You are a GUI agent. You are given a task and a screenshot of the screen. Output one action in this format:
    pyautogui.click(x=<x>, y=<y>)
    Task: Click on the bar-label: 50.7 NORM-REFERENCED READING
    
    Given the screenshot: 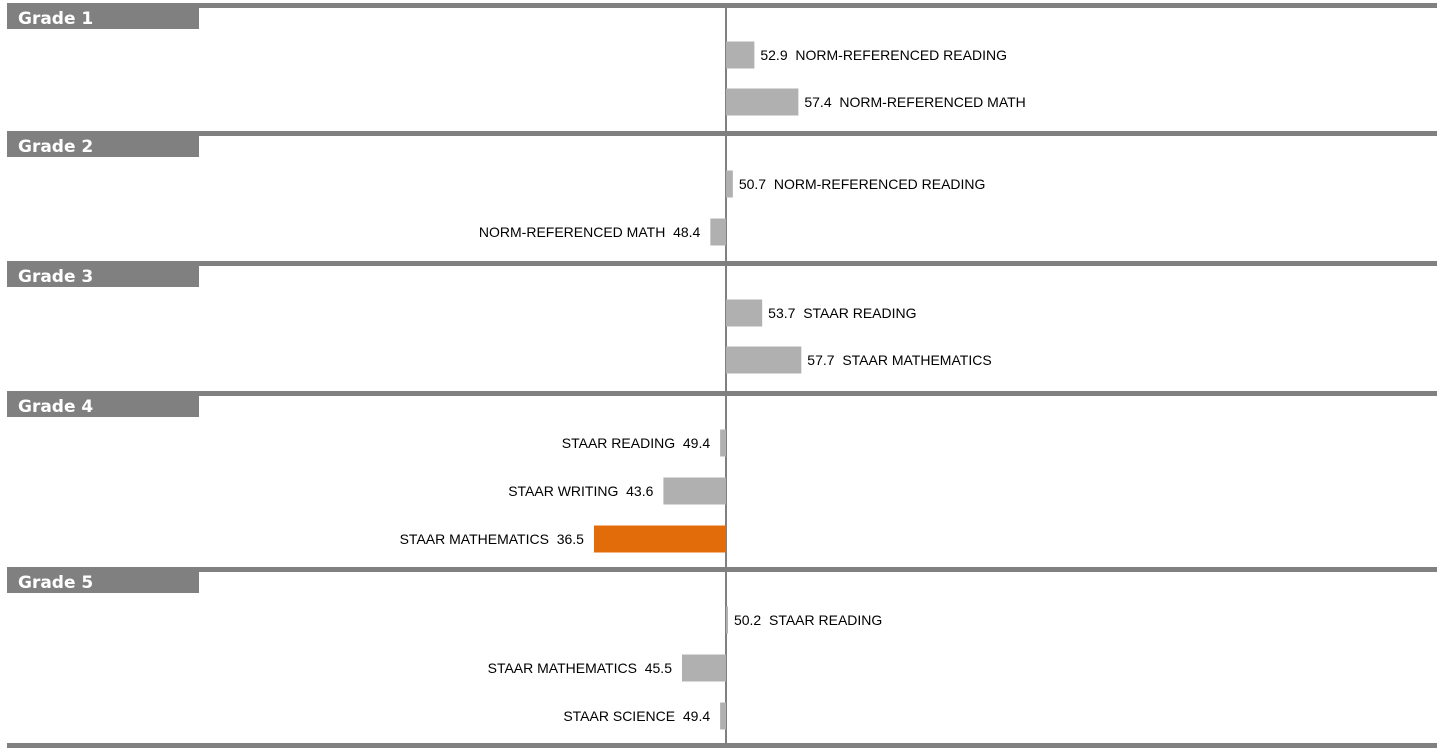 What is the action you would take?
    pyautogui.click(x=862, y=184)
    